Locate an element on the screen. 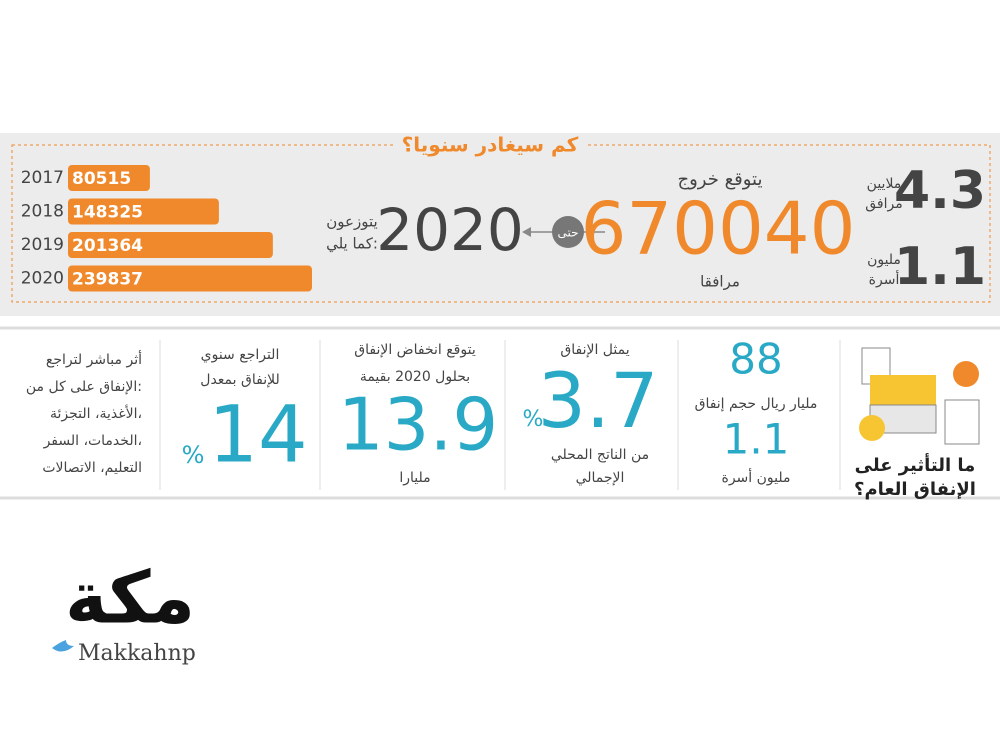 The image size is (1000, 750). bar-year: 2018 is located at coordinates (42, 212).